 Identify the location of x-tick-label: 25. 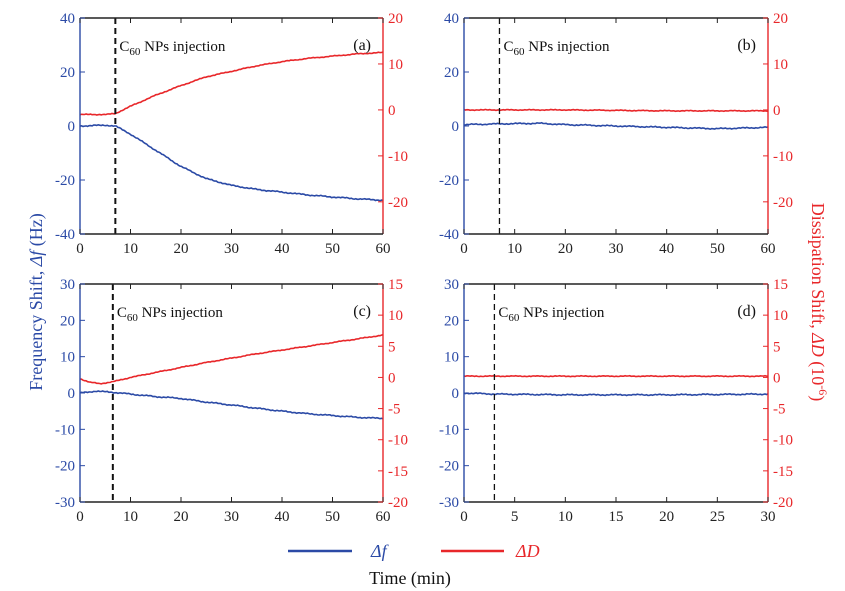
(717, 517).